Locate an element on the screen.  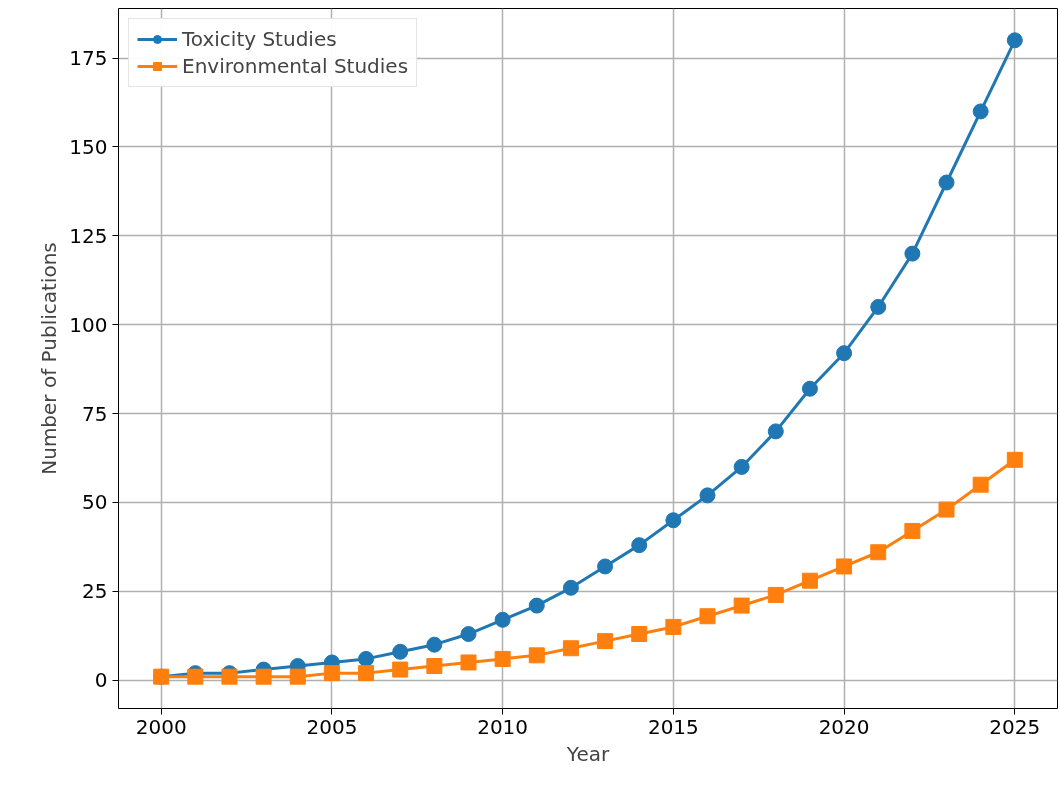
legend-label: Environmental Studies is located at coordinates (295, 66).